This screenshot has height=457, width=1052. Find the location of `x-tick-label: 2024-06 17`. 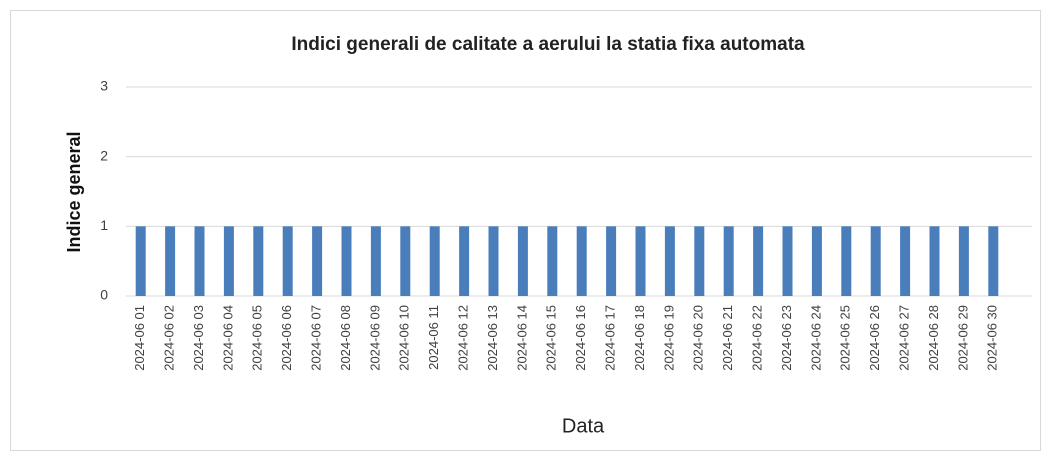

x-tick-label: 2024-06 17 is located at coordinates (610, 338).